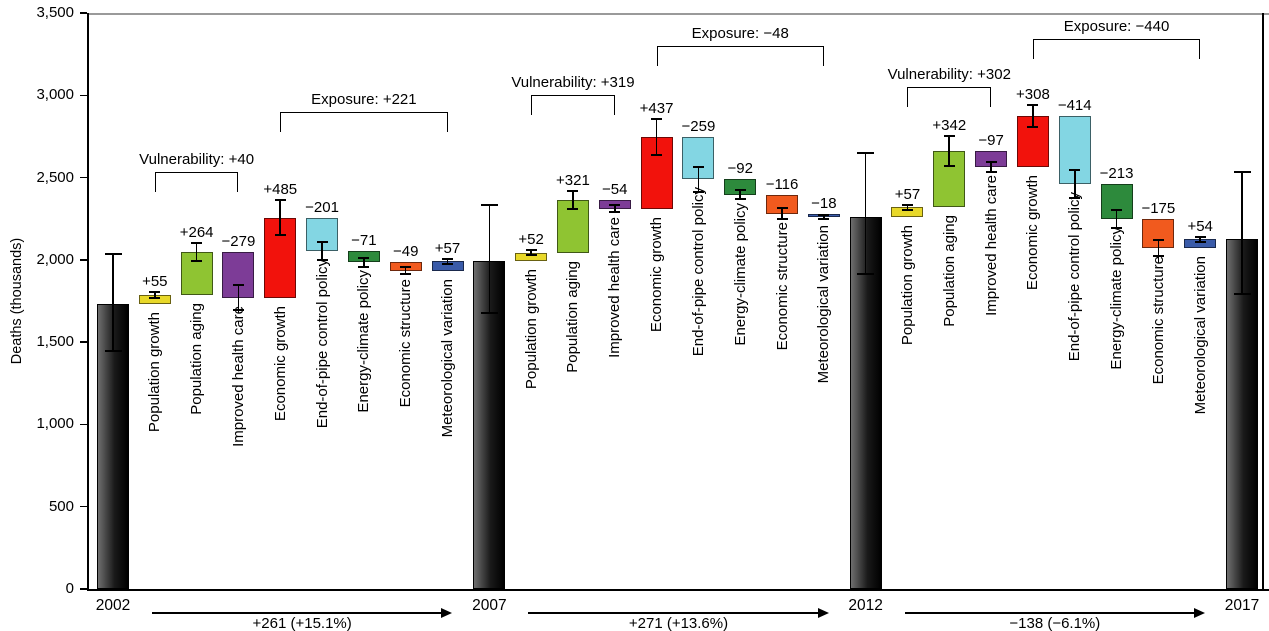 This screenshot has width=1269, height=631. What do you see at coordinates (364, 240) in the screenshot?
I see `factor-value-label: −71` at bounding box center [364, 240].